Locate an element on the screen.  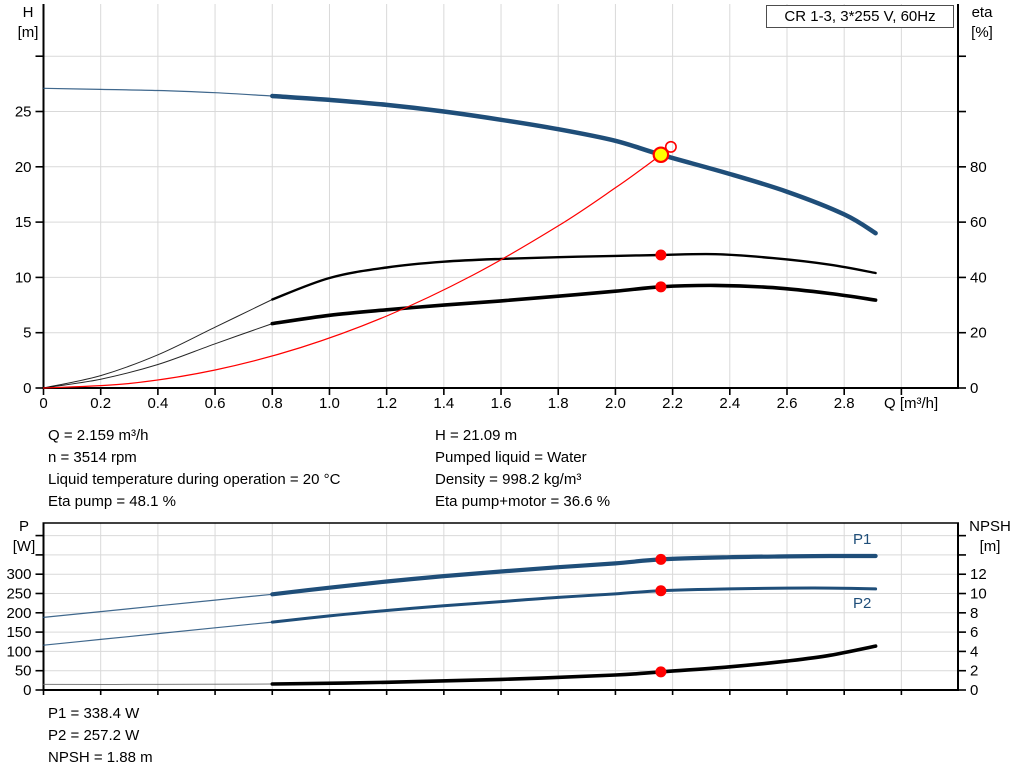
right-tick-label: 6 is located at coordinates (974, 632).